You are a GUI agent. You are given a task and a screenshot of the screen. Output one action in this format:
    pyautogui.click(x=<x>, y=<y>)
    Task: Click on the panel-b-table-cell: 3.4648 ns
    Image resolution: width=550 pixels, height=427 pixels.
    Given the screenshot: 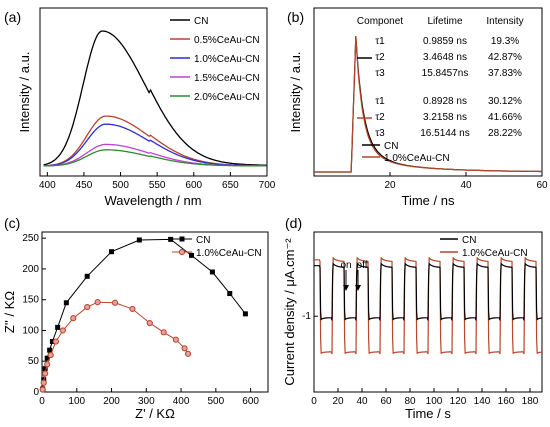 What is the action you would take?
    pyautogui.click(x=445, y=57)
    